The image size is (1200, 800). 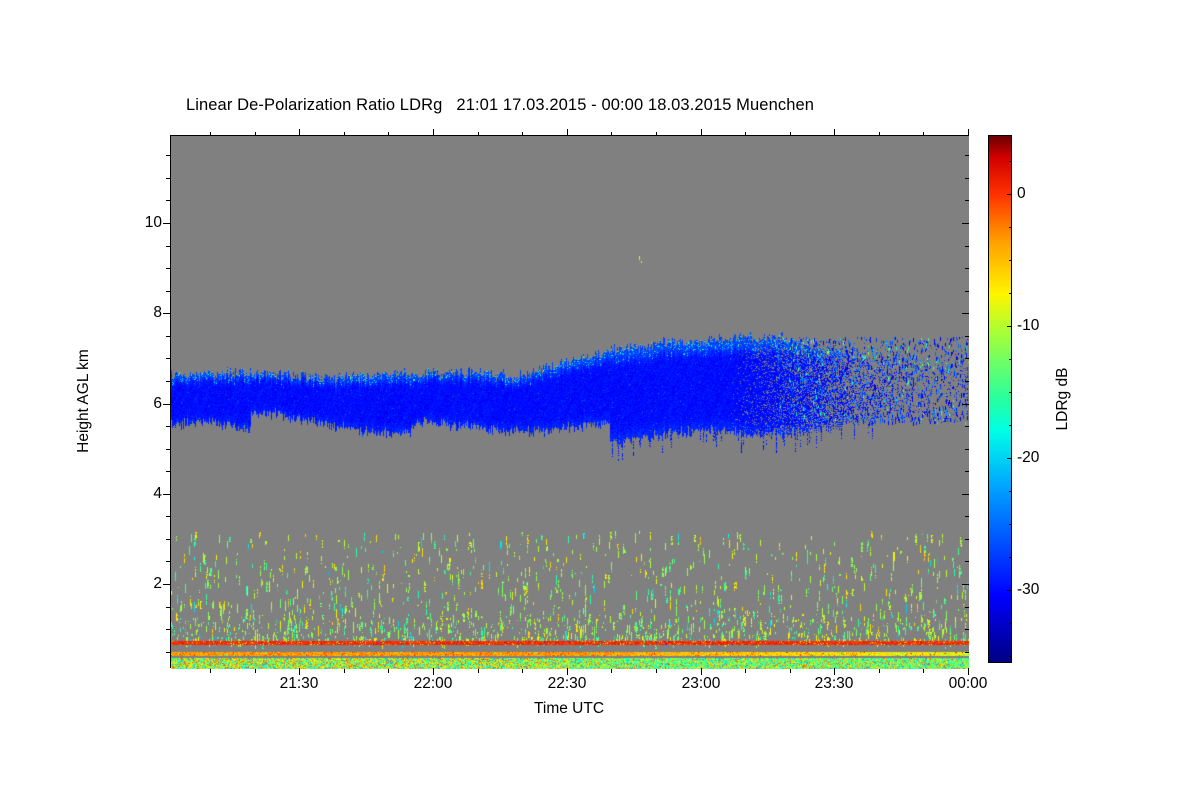 What do you see at coordinates (1000, 399) in the screenshot?
I see `colorbar` at bounding box center [1000, 399].